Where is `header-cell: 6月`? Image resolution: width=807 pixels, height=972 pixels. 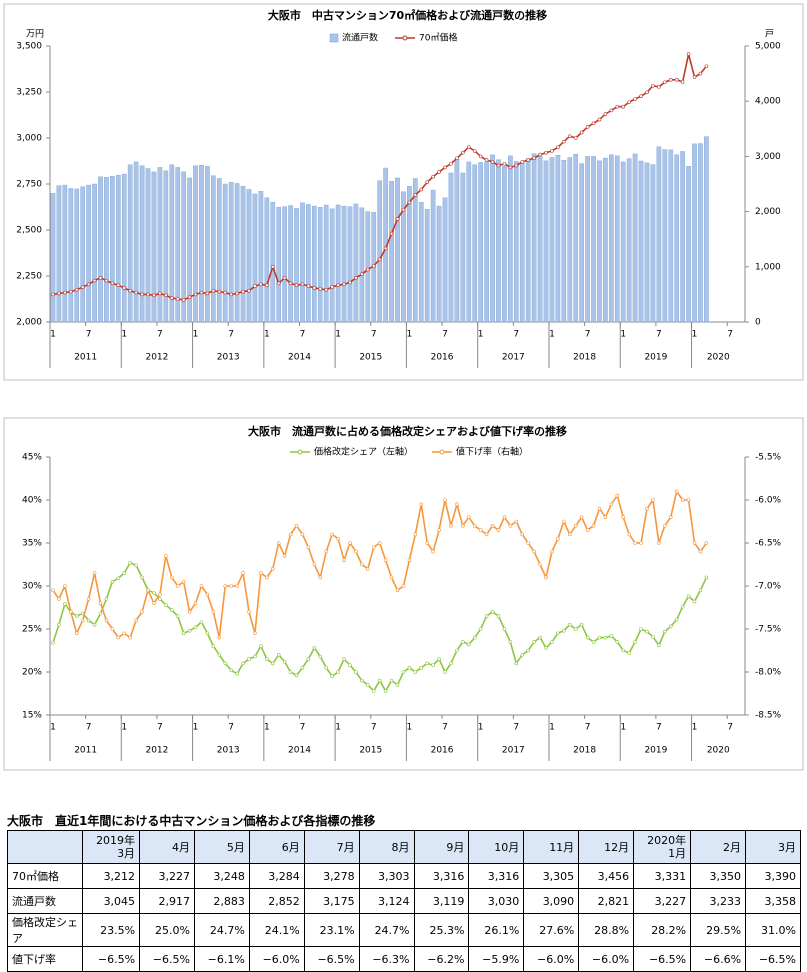 header-cell: 6月 is located at coordinates (276, 847).